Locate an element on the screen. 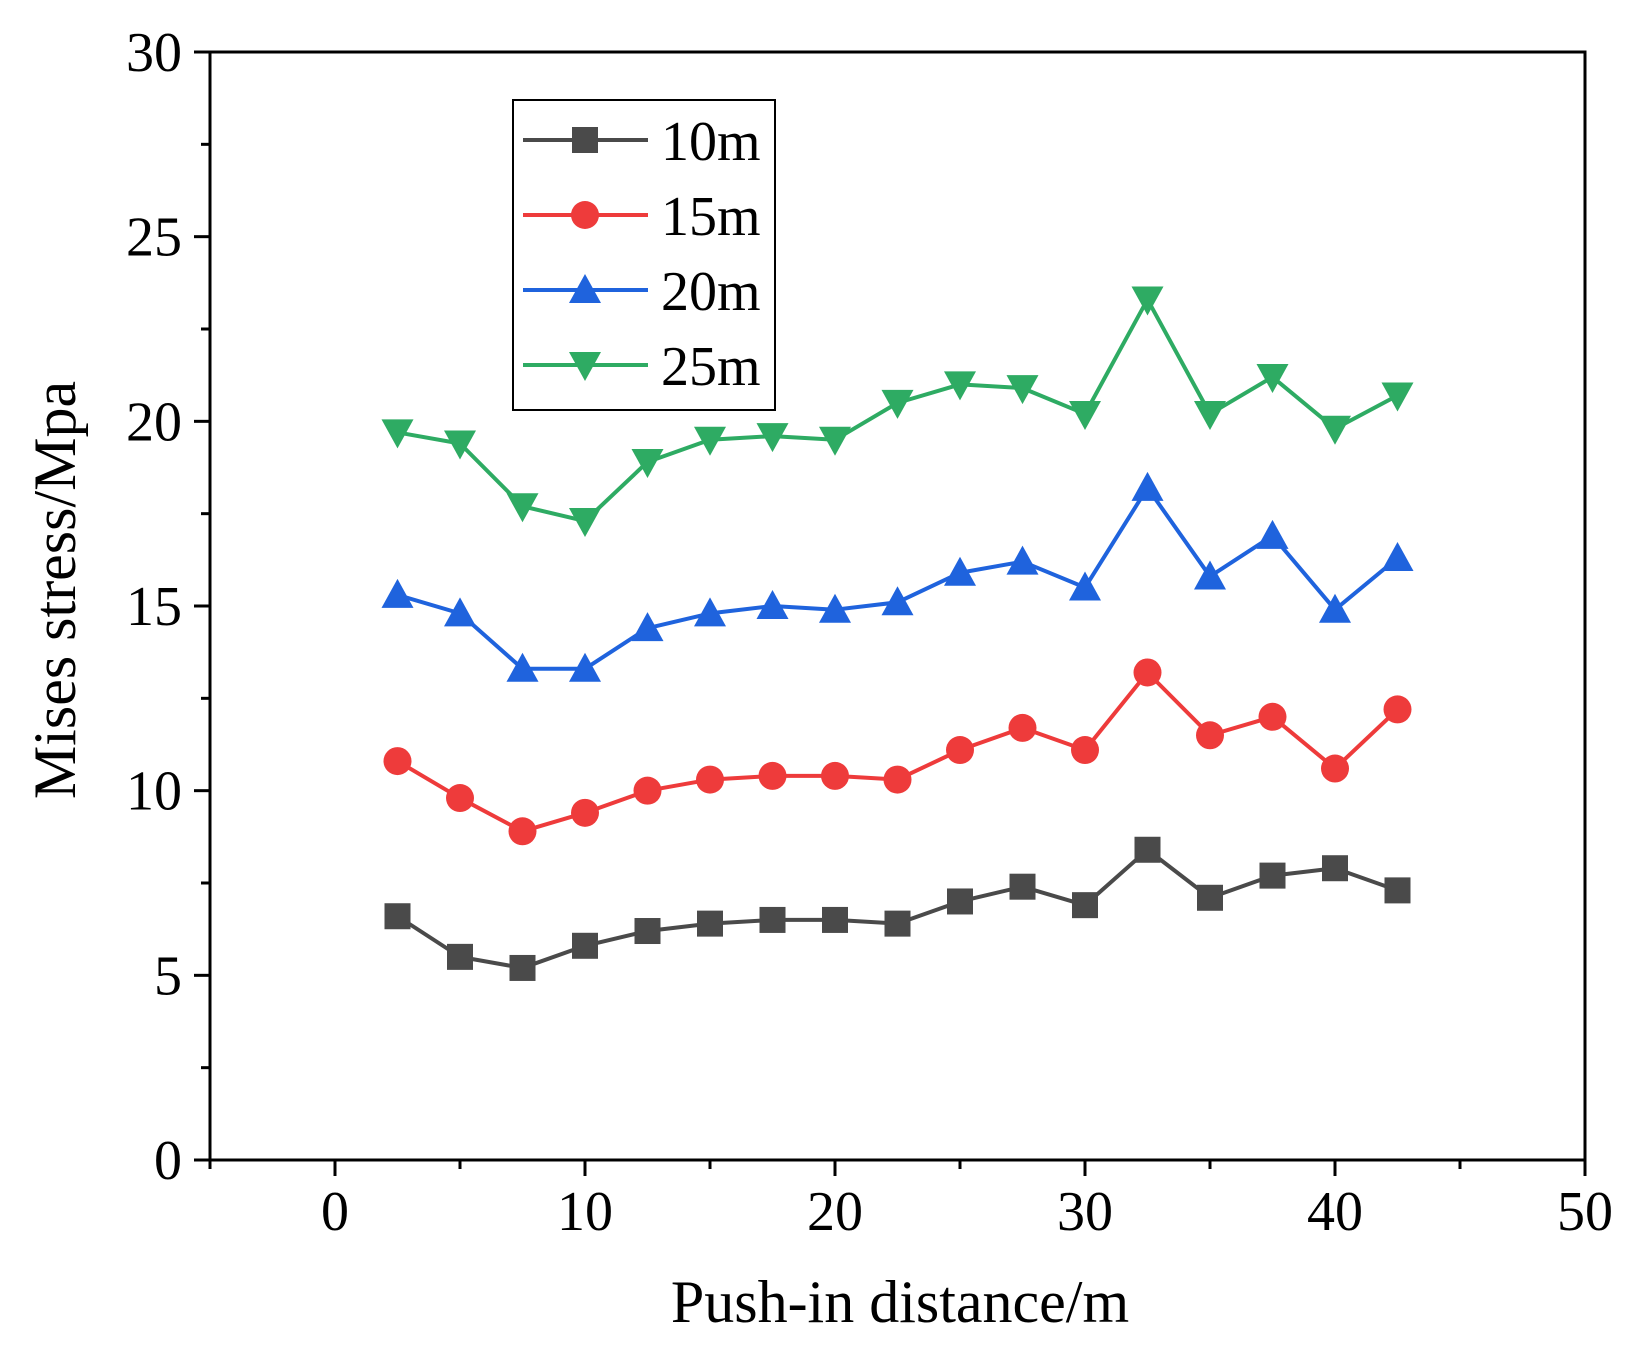 This screenshot has height=1346, width=1633. legend: 10m 15m 20m 25m is located at coordinates (644, 255).